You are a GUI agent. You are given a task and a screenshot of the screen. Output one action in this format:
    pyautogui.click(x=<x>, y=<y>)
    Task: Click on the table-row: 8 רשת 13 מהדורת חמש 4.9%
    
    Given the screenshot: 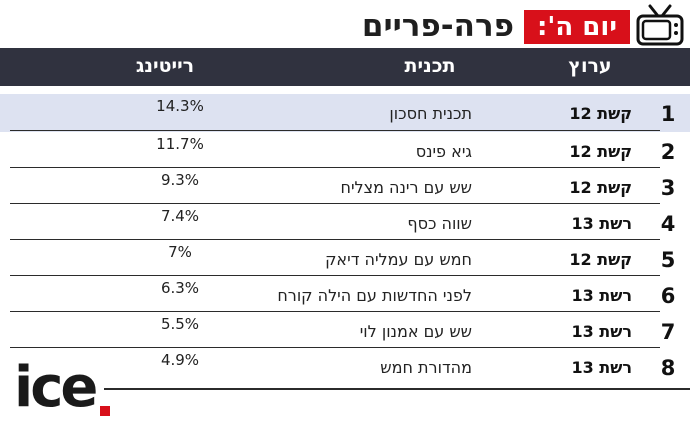 What is the action you would take?
    pyautogui.click(x=345, y=366)
    